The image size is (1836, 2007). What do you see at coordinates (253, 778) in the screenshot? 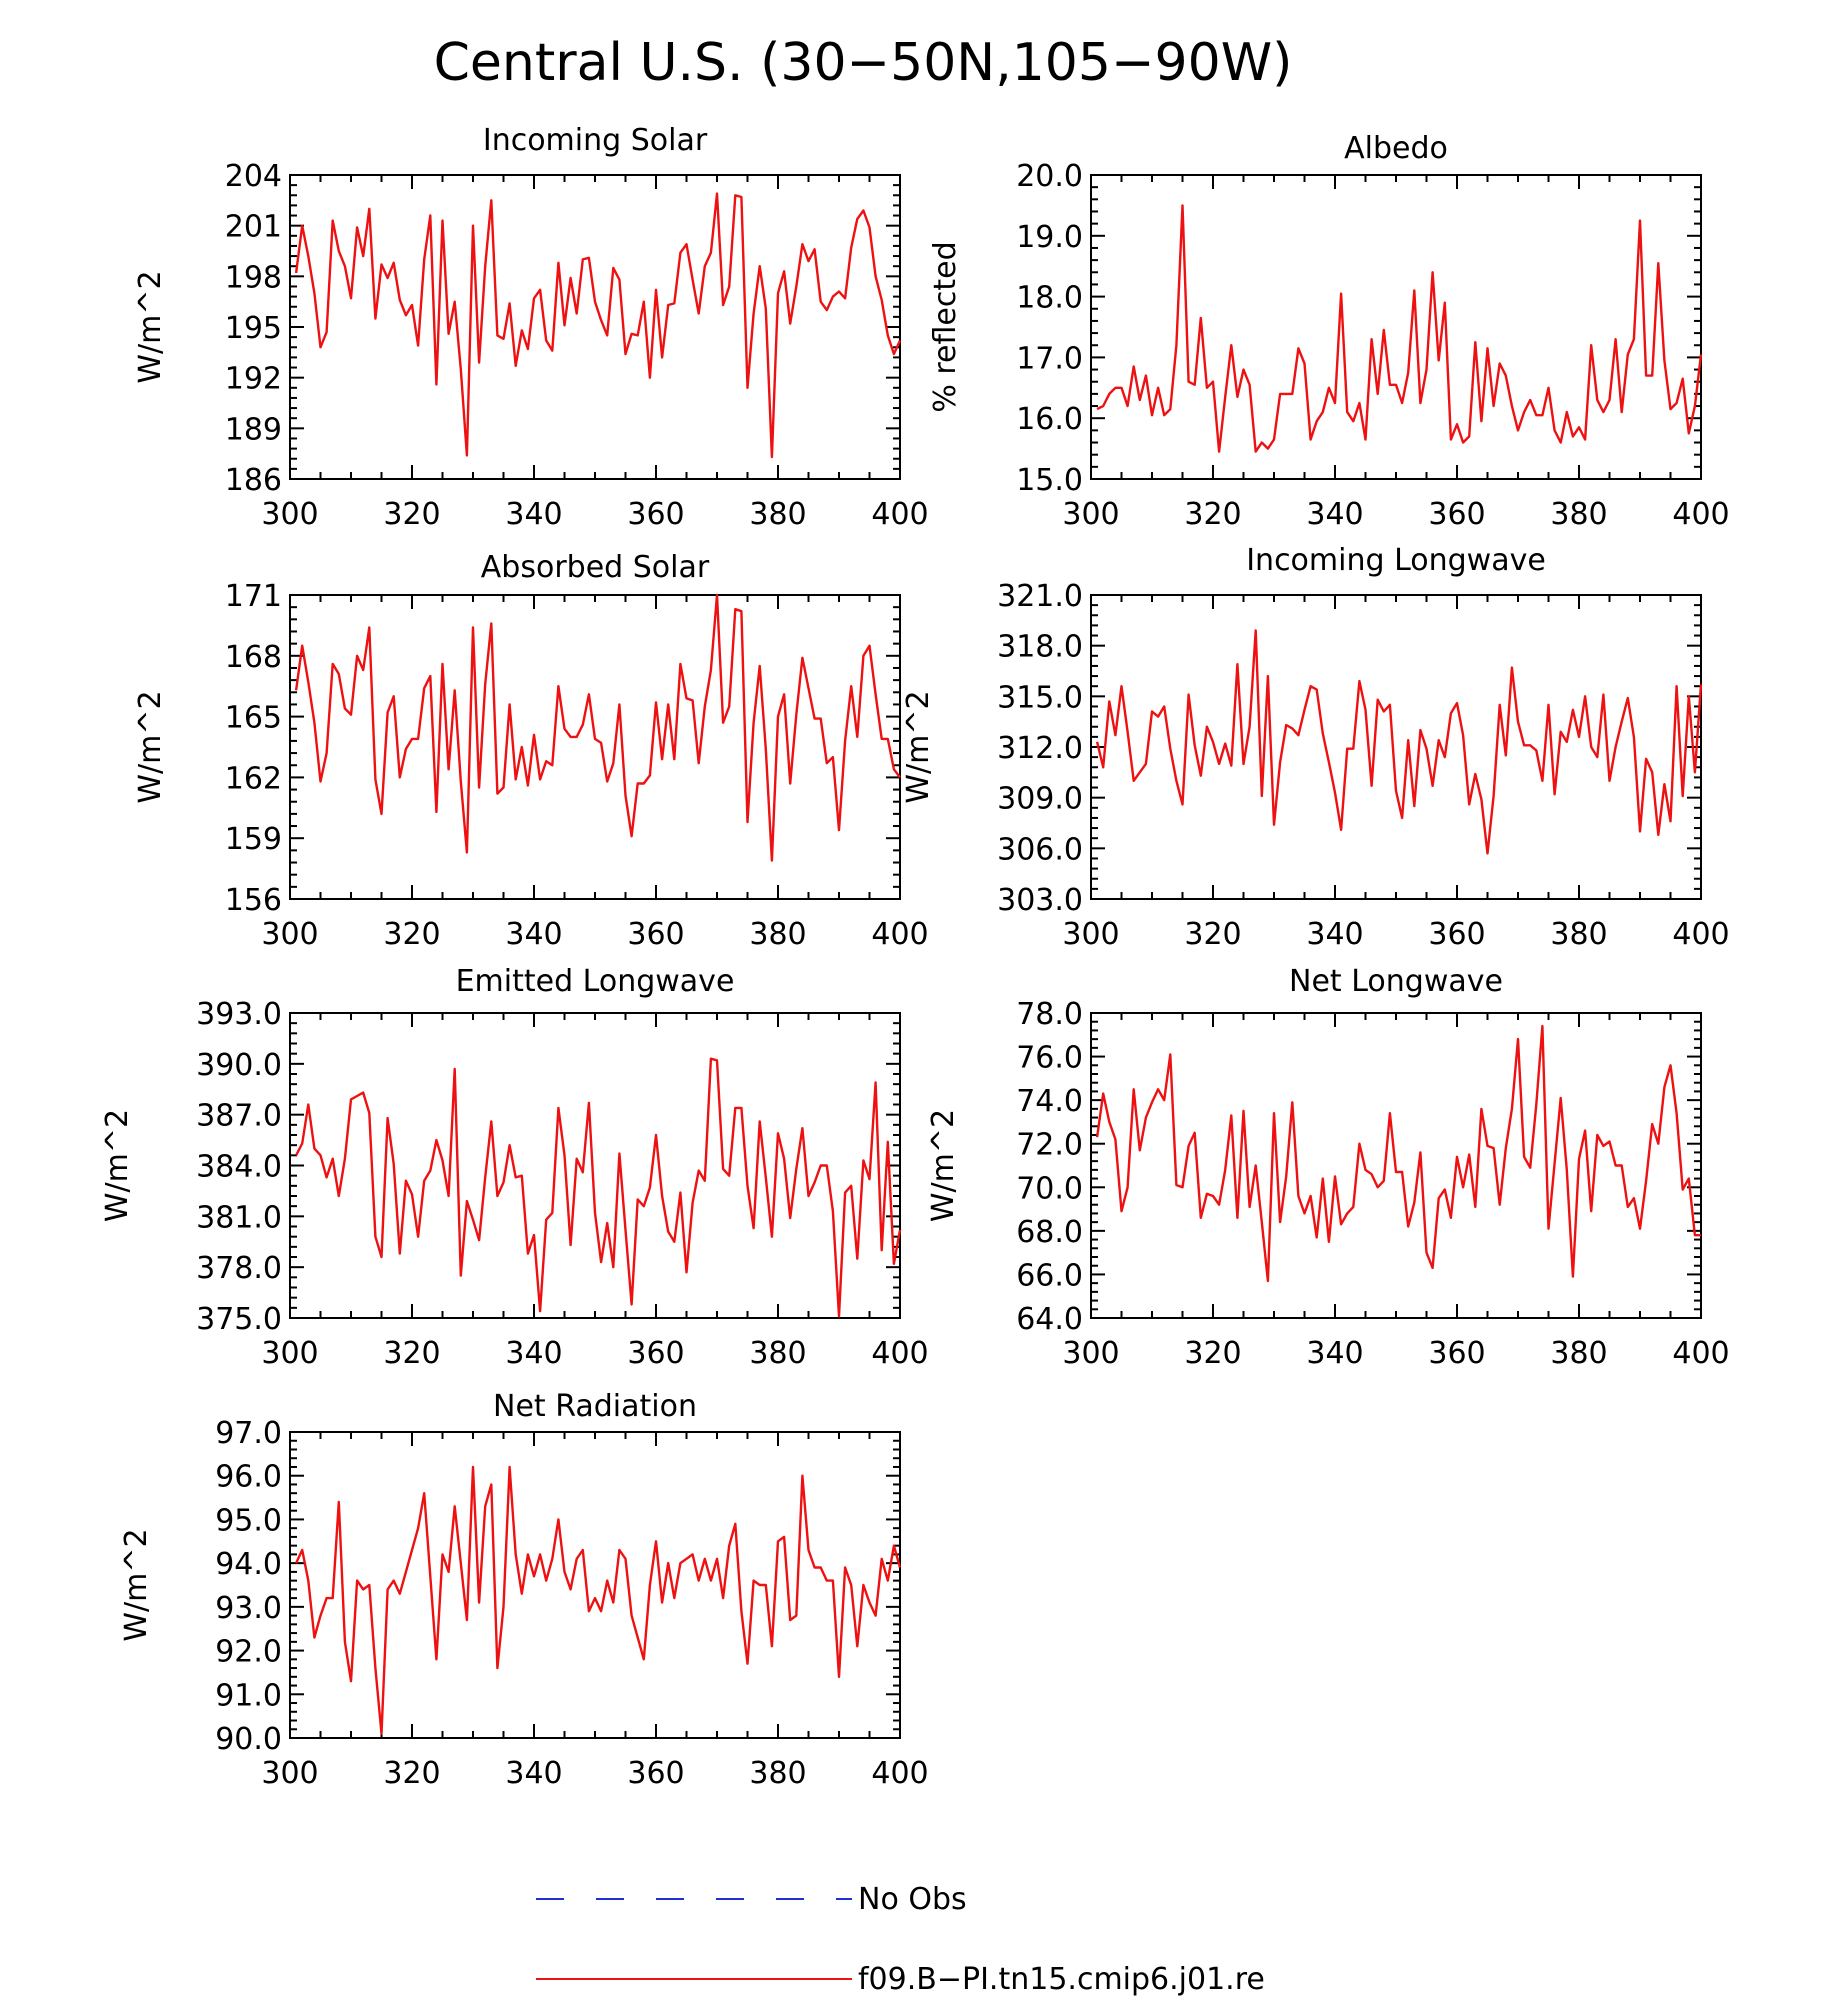
I see `y-tick-label: 162` at bounding box center [253, 778].